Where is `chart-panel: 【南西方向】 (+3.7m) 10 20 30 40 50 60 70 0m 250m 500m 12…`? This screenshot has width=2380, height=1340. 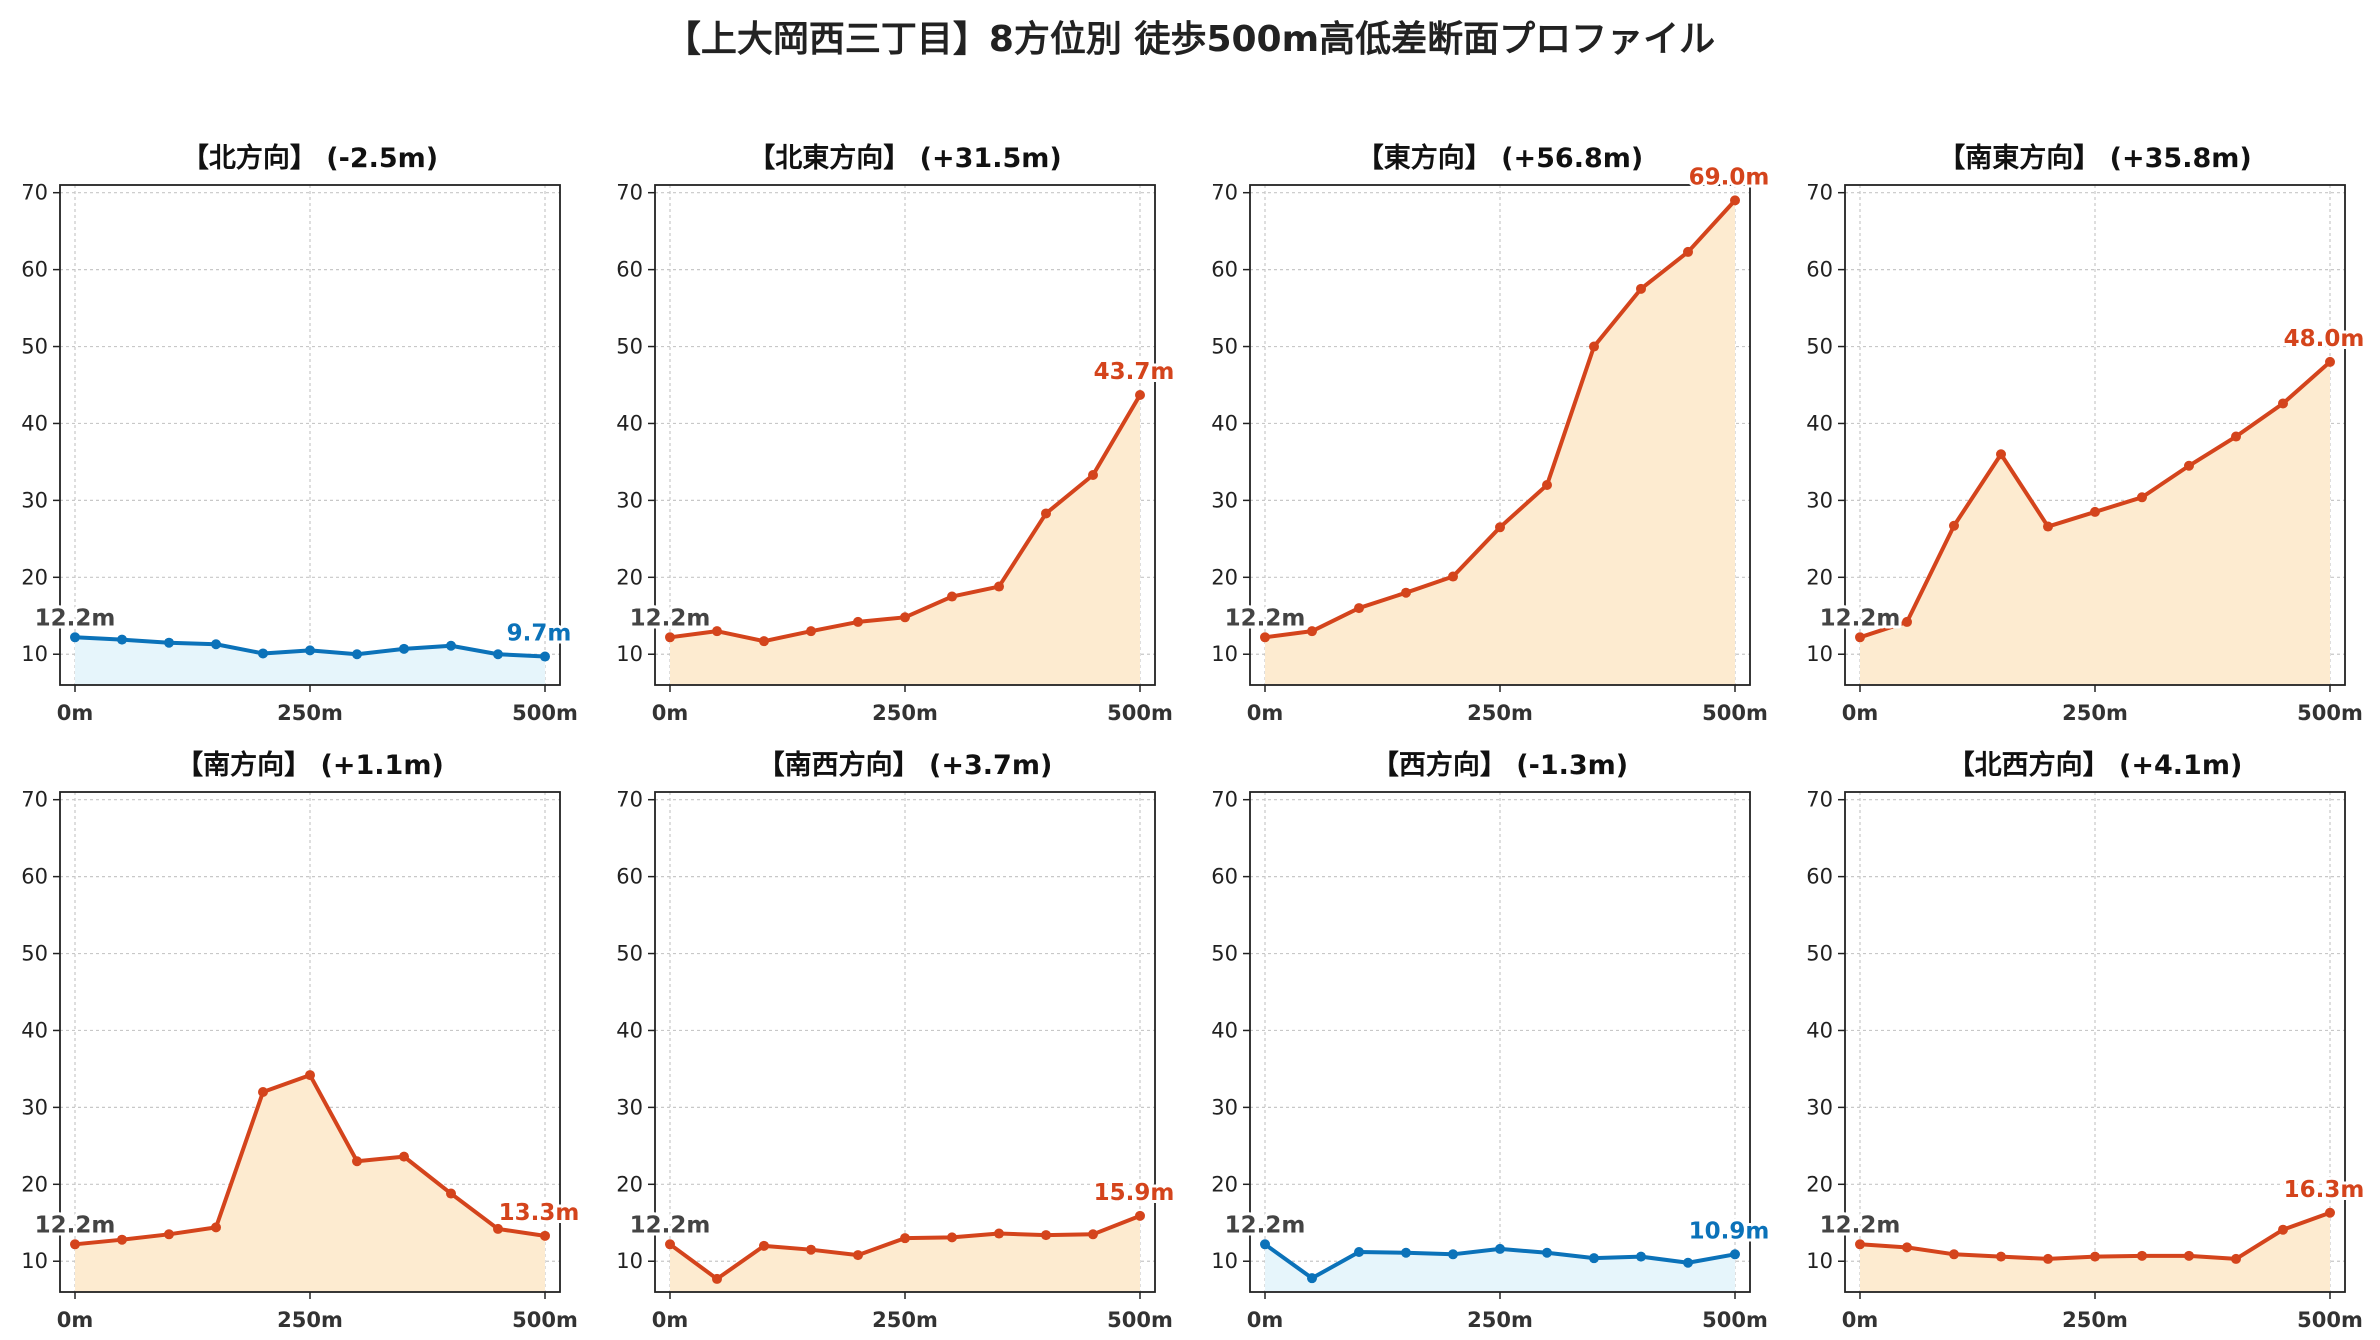 chart-panel: 【南西方向】 (+3.7m) 10 20 30 40 50 60 70 0m 250m 500m 12… is located at coordinates (896, 1040).